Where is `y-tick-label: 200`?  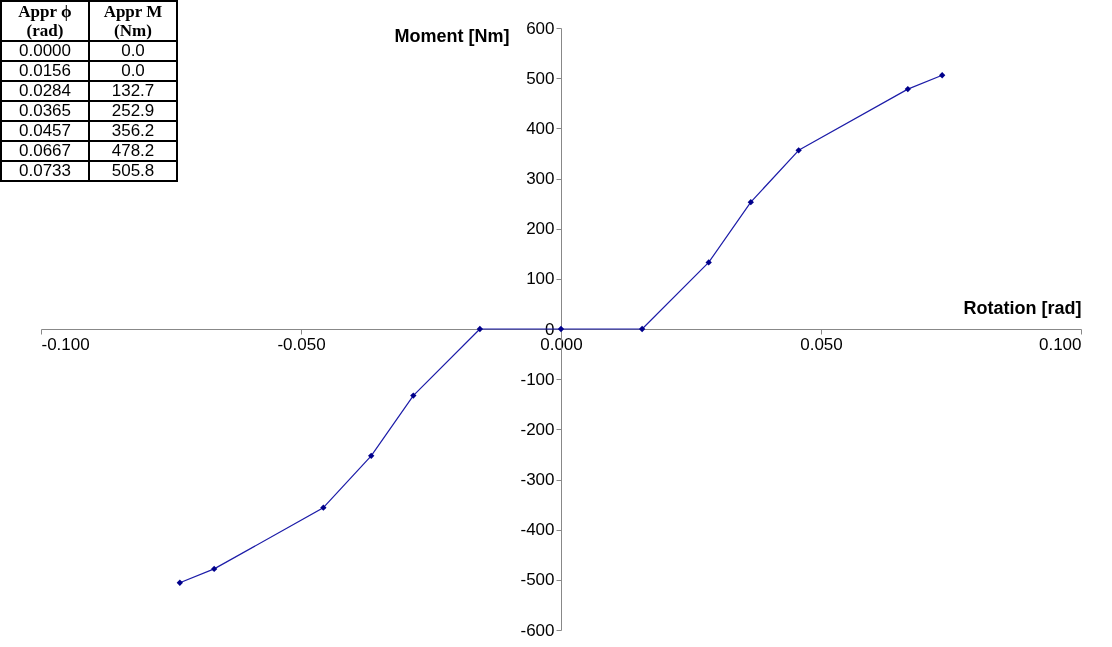 y-tick-label: 200 is located at coordinates (540, 229).